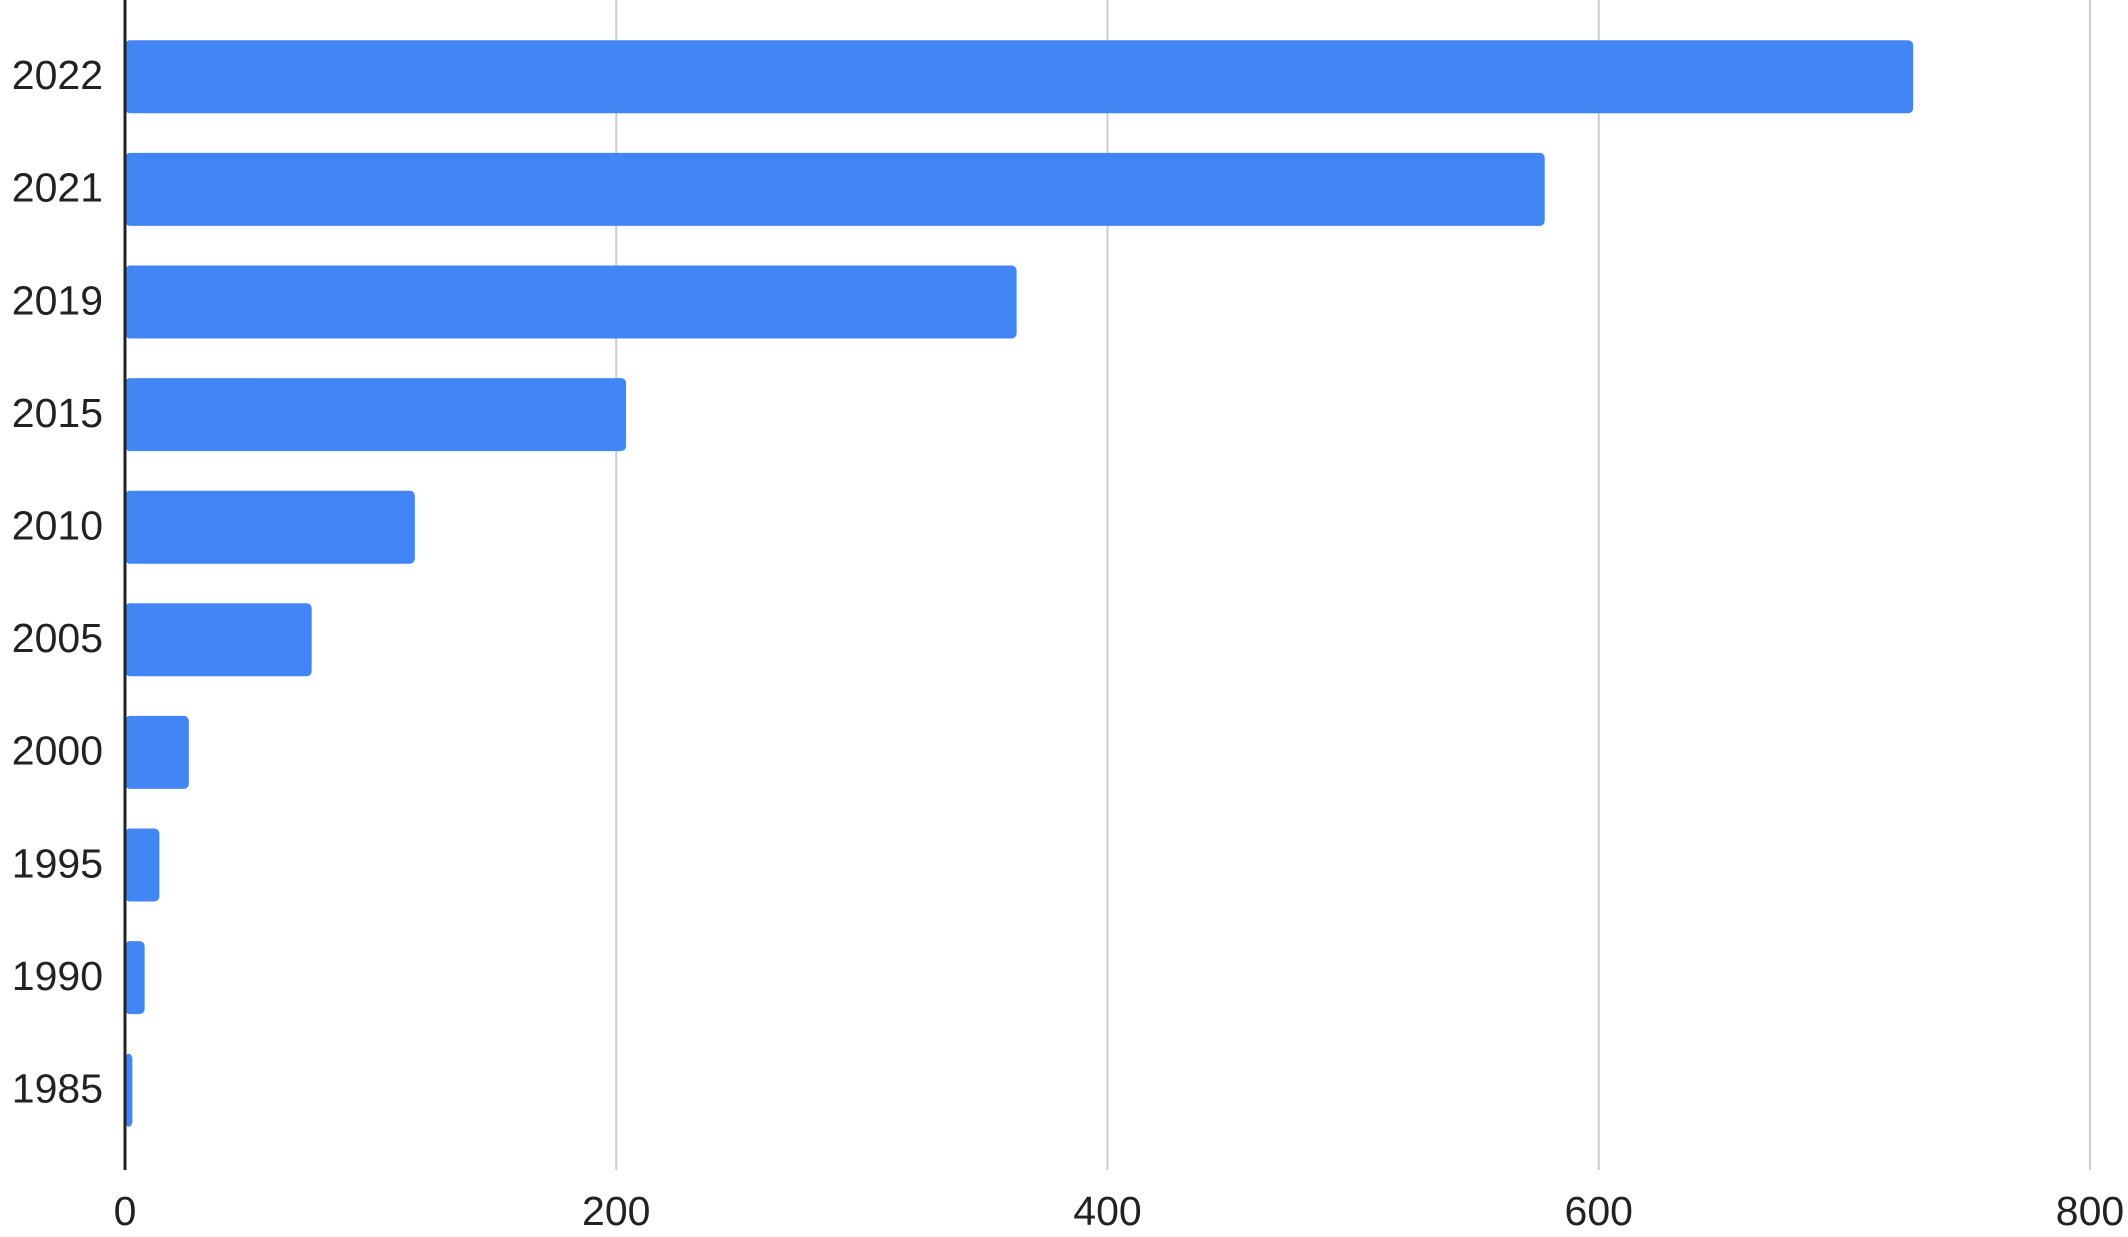 Image resolution: width=2128 pixels, height=1237 pixels. Describe the element at coordinates (57, 638) in the screenshot. I see `y-tick-label: 2005` at that location.